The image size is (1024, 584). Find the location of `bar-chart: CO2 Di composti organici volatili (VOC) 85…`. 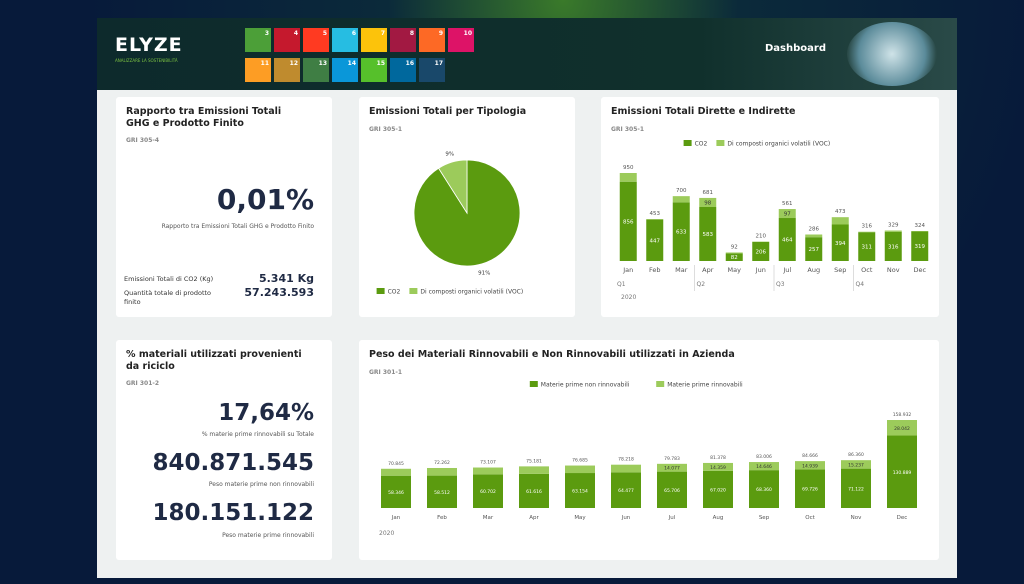

bar-chart: CO2 Di composti organici volatili (VOC) 85… is located at coordinates (773, 220).